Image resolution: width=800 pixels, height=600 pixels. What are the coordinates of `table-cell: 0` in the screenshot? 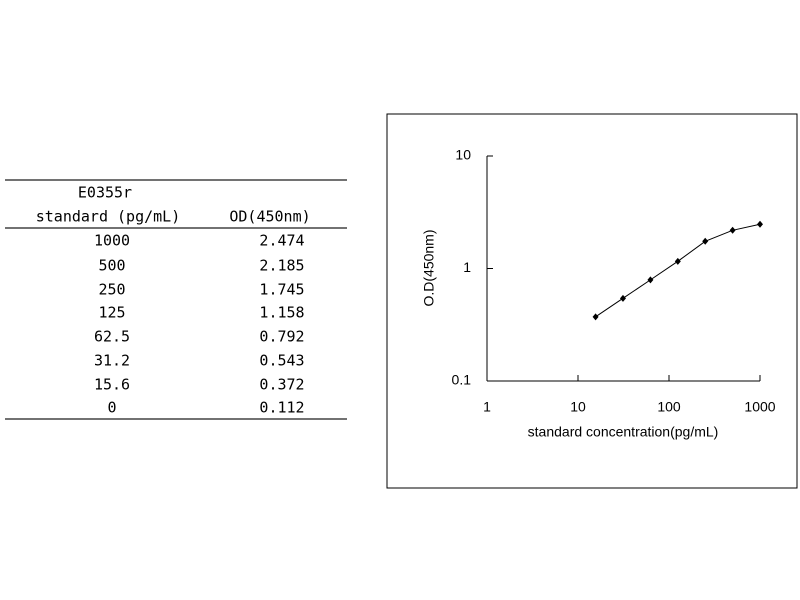 It's located at (111, 408).